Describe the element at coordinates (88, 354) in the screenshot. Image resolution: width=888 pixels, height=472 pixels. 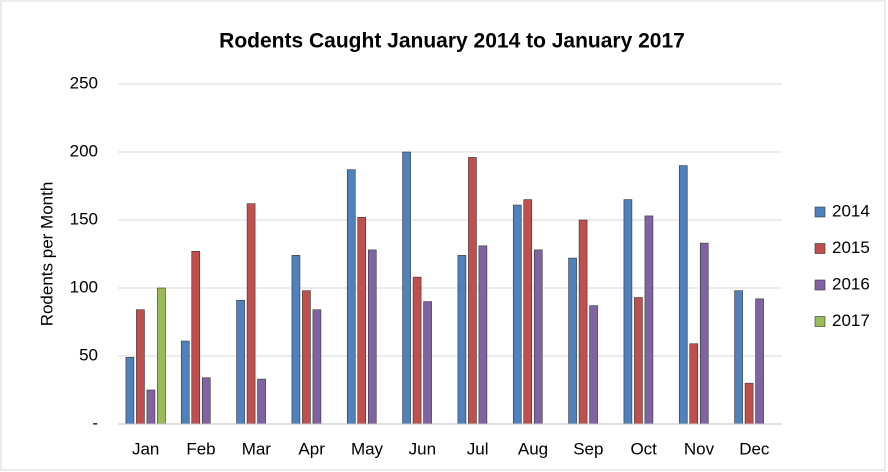
I see `y-tick-label: 50` at that location.